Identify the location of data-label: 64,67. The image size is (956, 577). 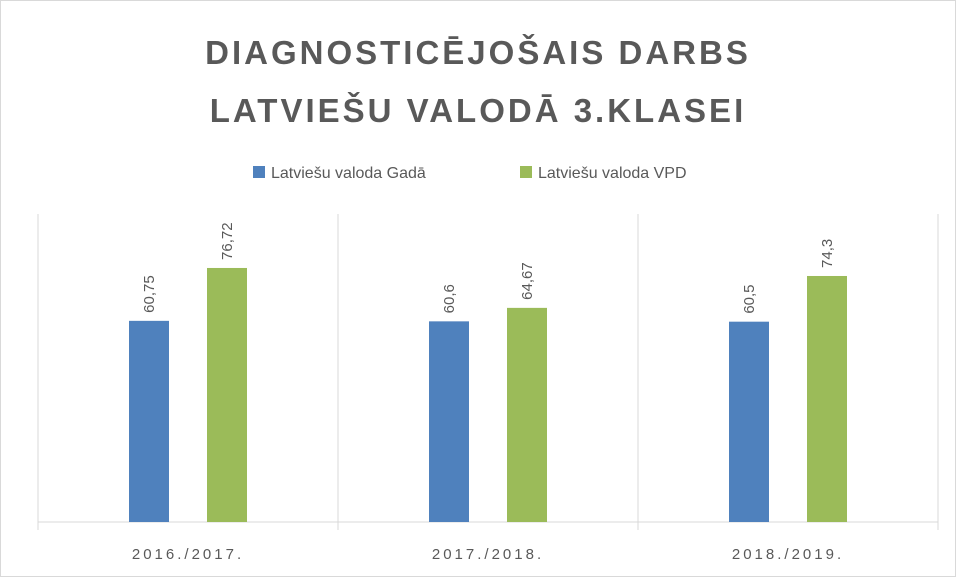
(527, 281).